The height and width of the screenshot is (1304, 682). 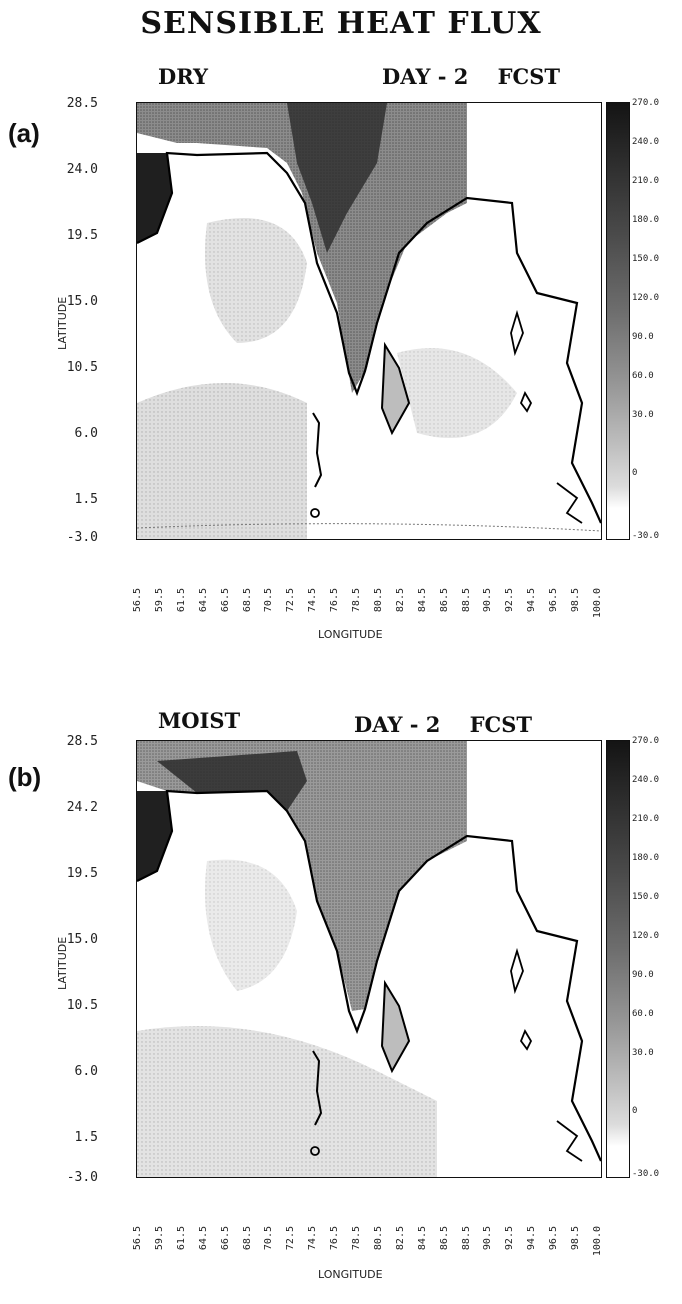 What do you see at coordinates (82, 1177) in the screenshot?
I see `panel-b-ytick: -3.0` at bounding box center [82, 1177].